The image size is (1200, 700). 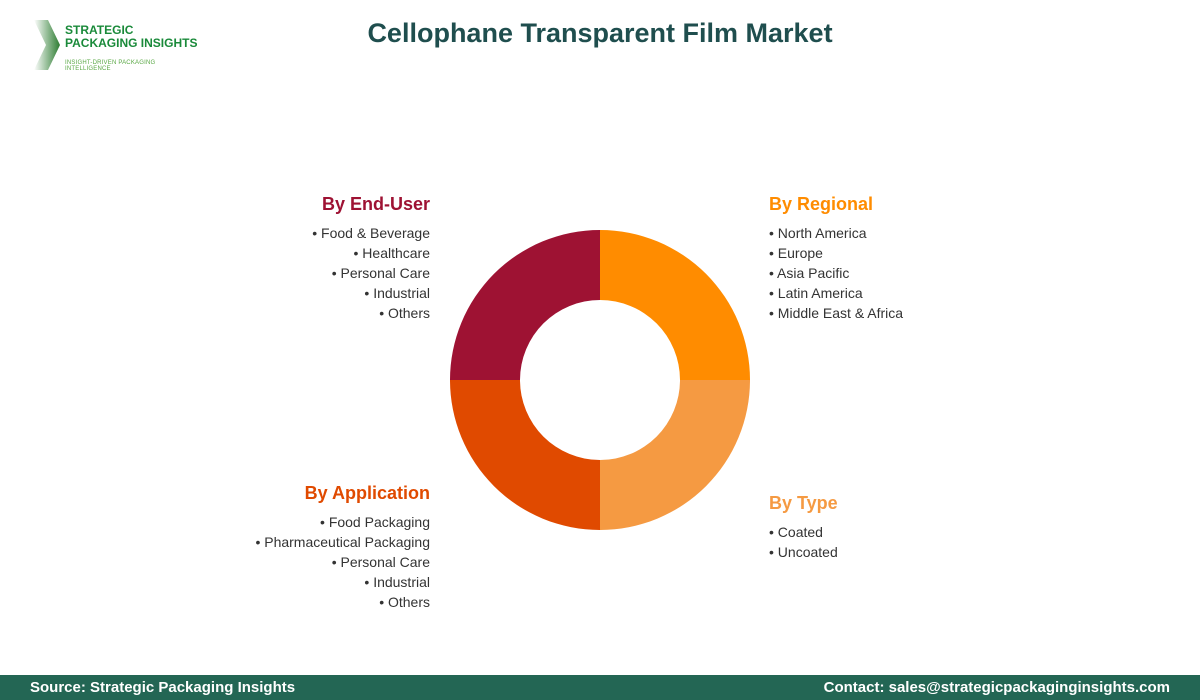 What do you see at coordinates (525, 305) in the screenshot?
I see `segment-end-user` at bounding box center [525, 305].